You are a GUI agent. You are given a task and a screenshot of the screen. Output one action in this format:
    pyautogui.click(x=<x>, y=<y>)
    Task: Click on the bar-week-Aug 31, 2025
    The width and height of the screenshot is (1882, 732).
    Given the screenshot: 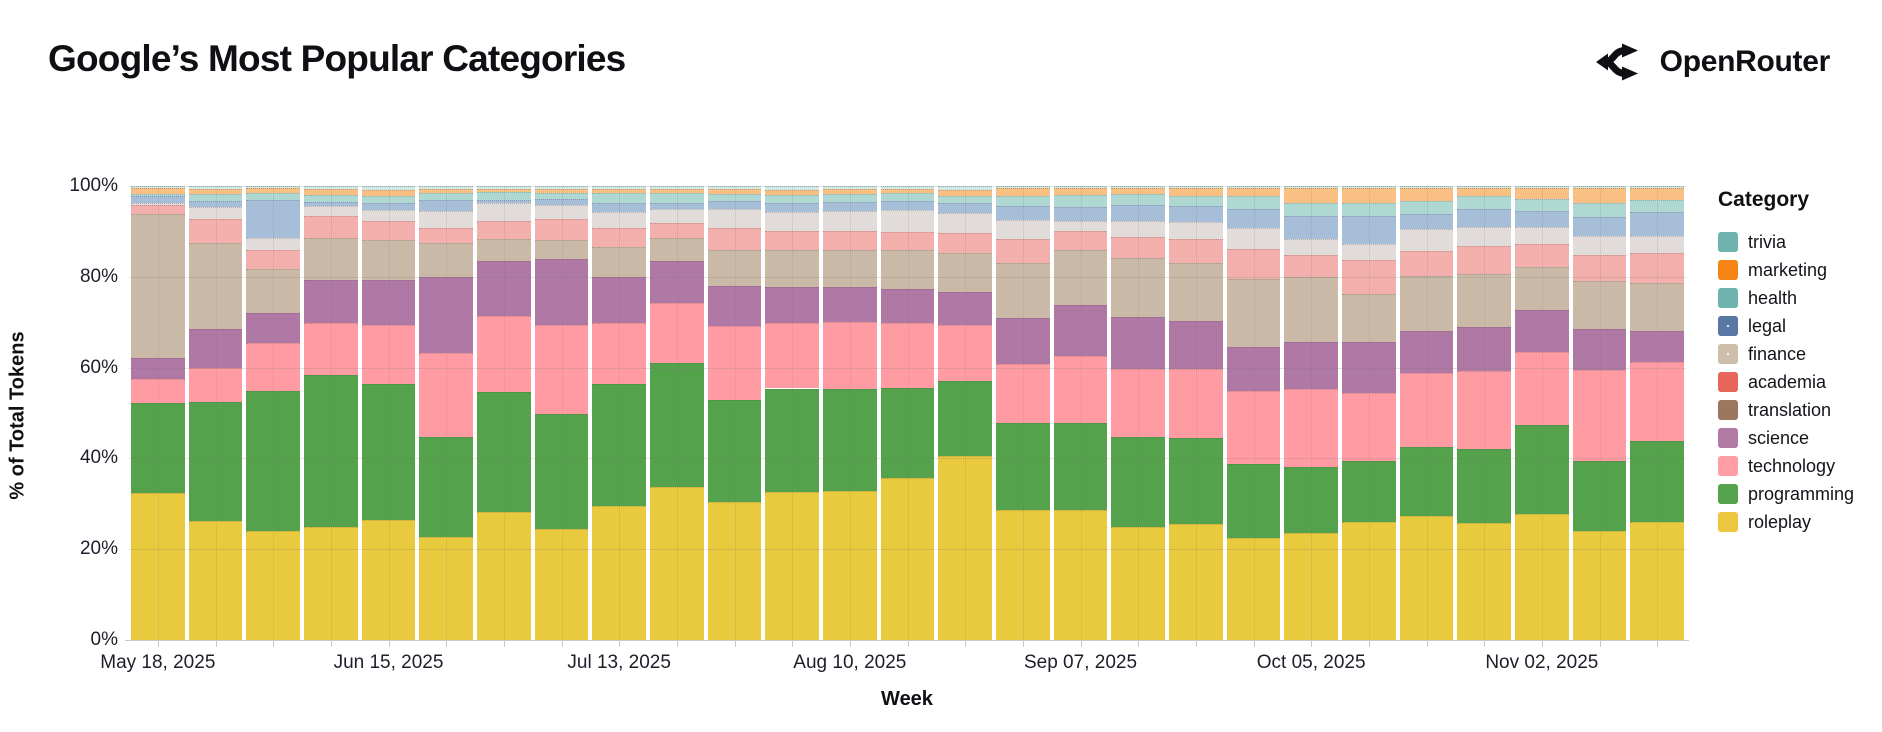 What is the action you would take?
    pyautogui.click(x=1023, y=413)
    